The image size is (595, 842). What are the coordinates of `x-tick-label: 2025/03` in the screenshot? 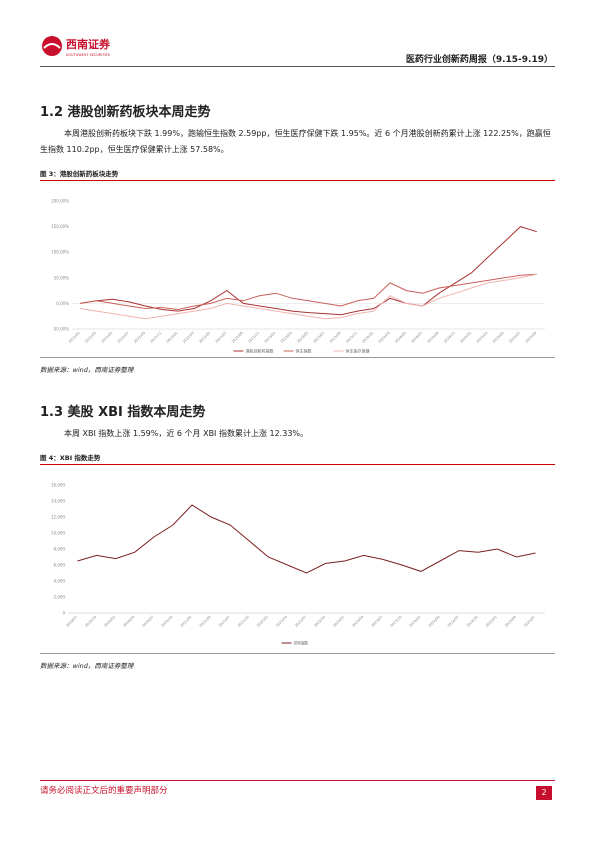 It's located at (482, 337).